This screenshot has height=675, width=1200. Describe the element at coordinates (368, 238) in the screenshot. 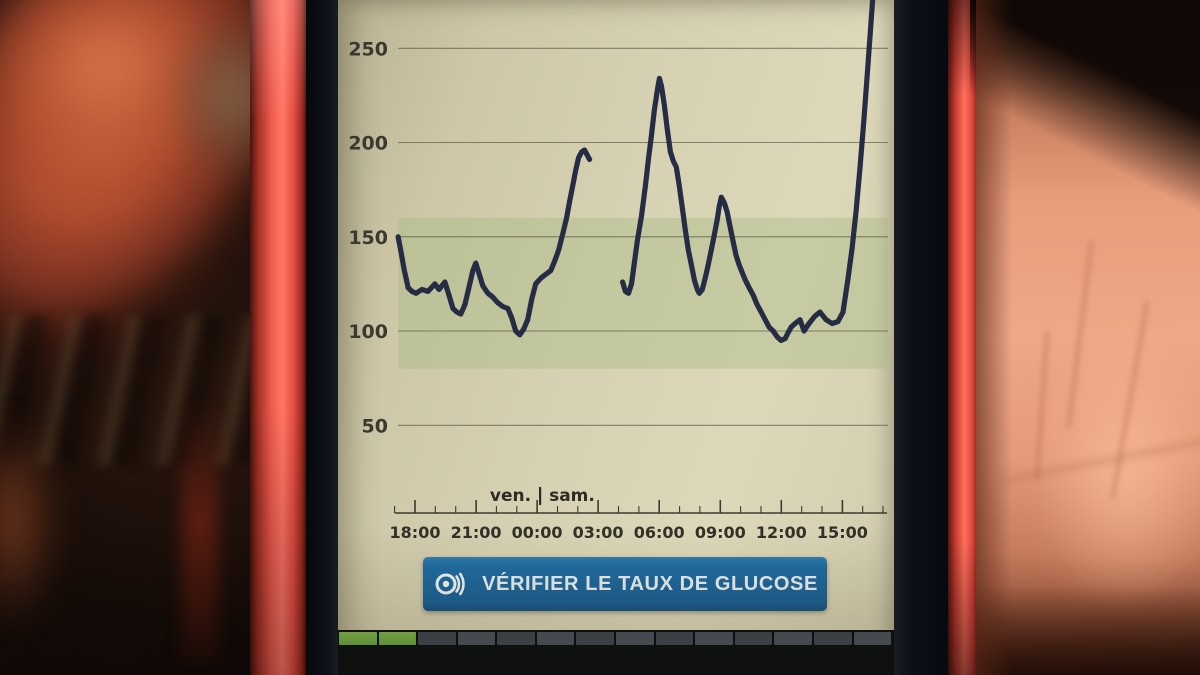

I see `y-tick-label: 150` at that location.